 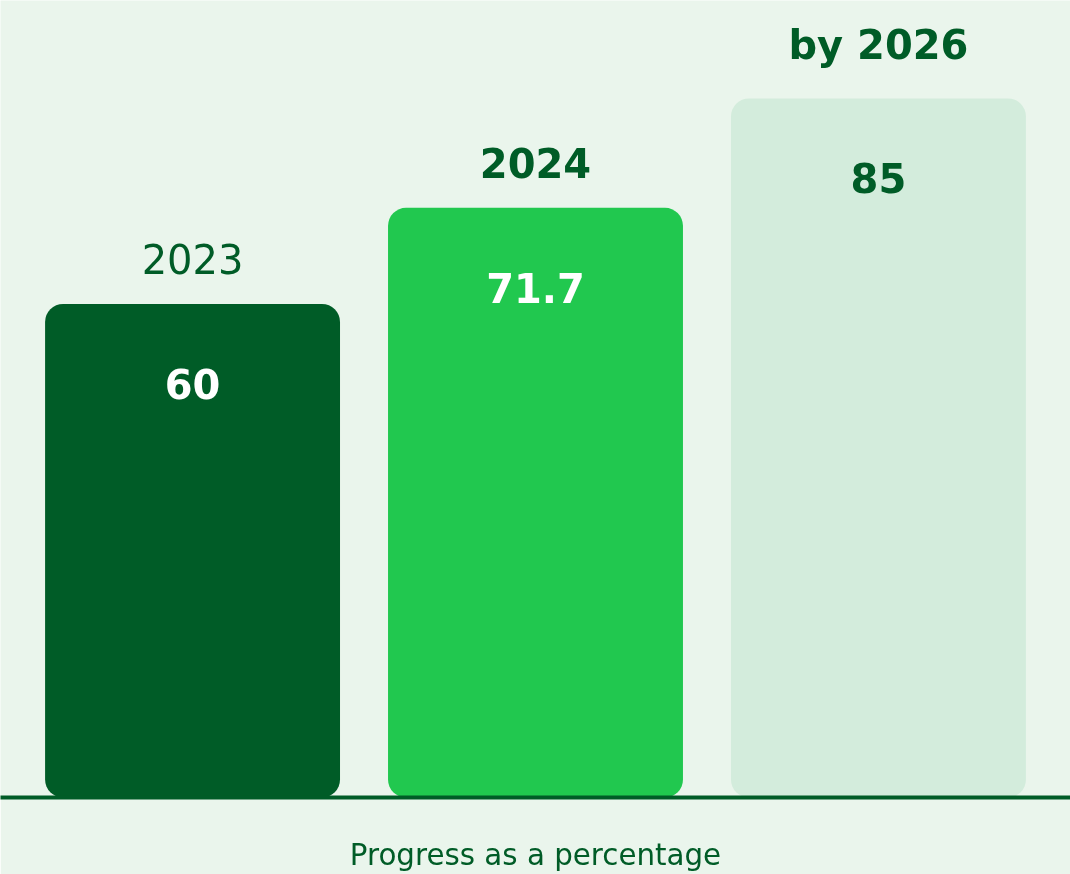 I want to click on data-label: 60, so click(x=192, y=385).